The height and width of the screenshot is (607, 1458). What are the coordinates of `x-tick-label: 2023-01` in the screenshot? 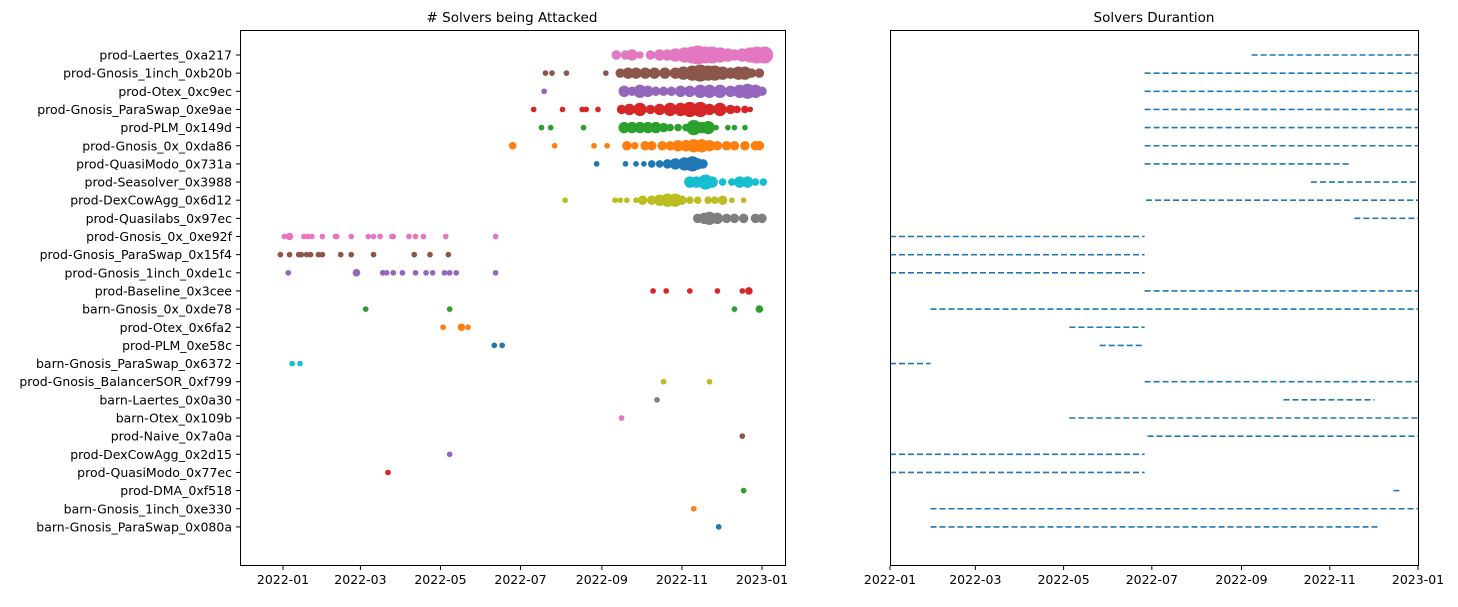 It's located at (1418, 579).